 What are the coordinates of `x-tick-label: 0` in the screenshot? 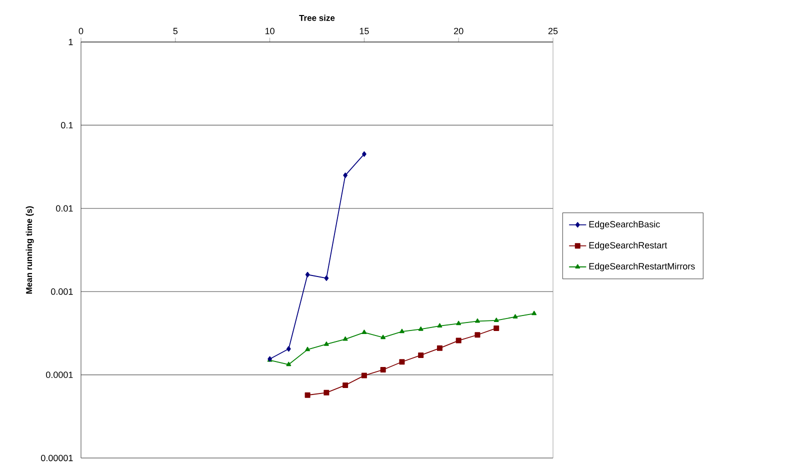 It's located at (81, 31).